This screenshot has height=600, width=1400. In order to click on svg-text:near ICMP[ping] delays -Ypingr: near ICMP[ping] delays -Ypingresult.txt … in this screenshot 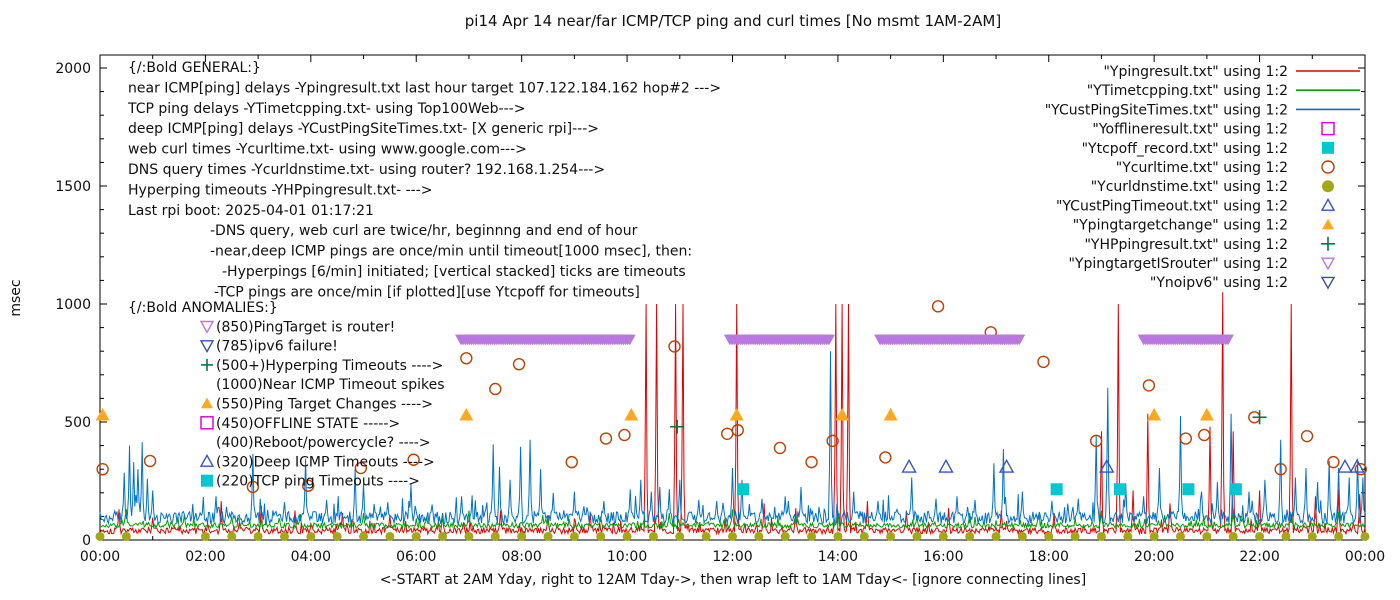, I will do `click(424, 88)`.